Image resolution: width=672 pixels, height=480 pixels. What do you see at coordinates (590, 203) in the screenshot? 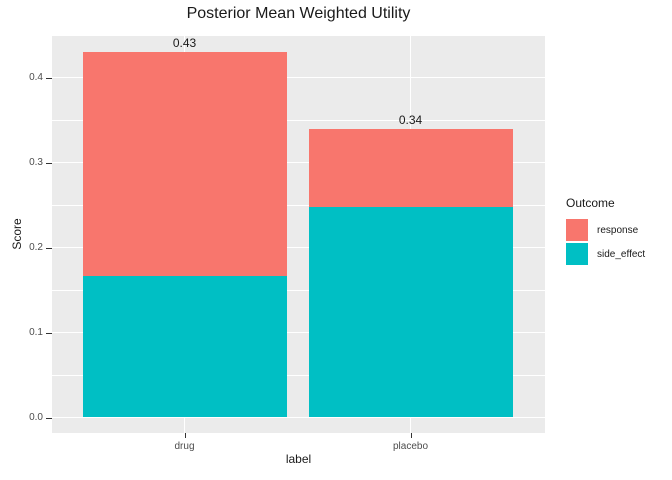
I see `legend-title: Outcome` at bounding box center [590, 203].